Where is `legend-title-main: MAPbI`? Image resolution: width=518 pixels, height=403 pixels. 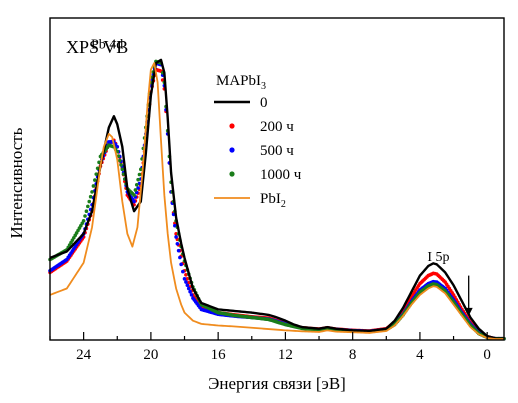
legend-title-main: MAPbI is located at coordinates (238, 81).